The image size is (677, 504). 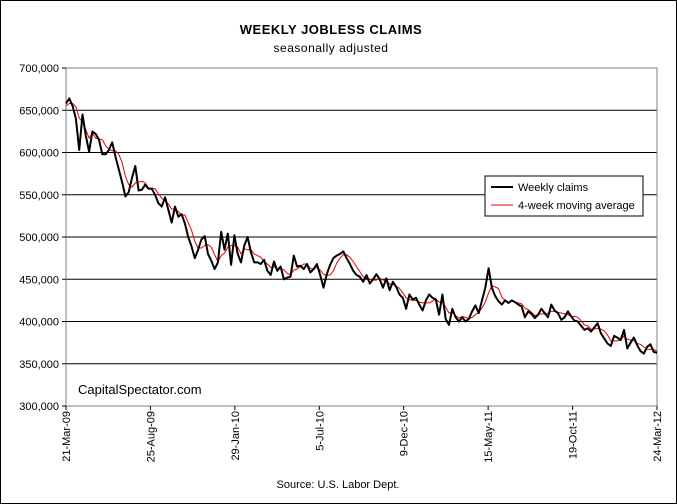 I want to click on x-tick-label: 5-Jul-10, so click(x=320, y=431).